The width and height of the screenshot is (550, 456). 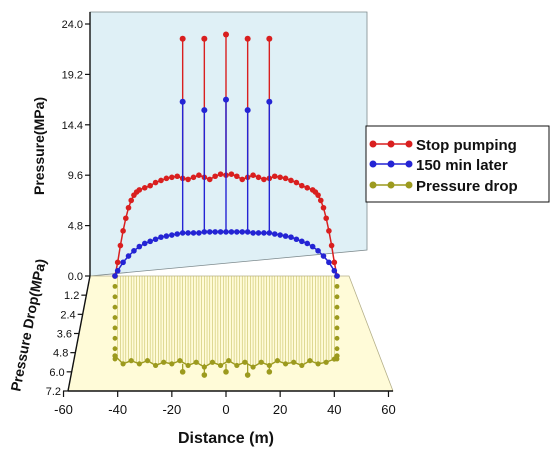 What do you see at coordinates (226, 438) in the screenshot?
I see `x-axis-label: Distance (m)` at bounding box center [226, 438].